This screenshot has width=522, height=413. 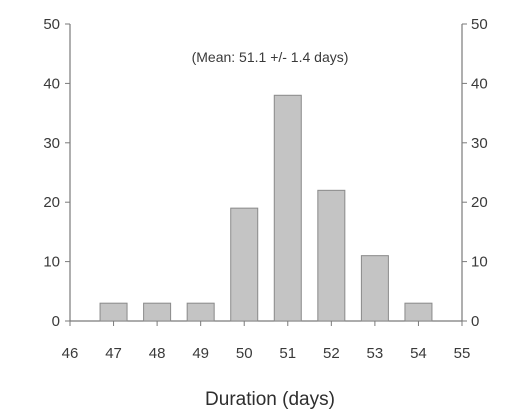 I want to click on x-tick-label-50: 50, so click(x=244, y=353).